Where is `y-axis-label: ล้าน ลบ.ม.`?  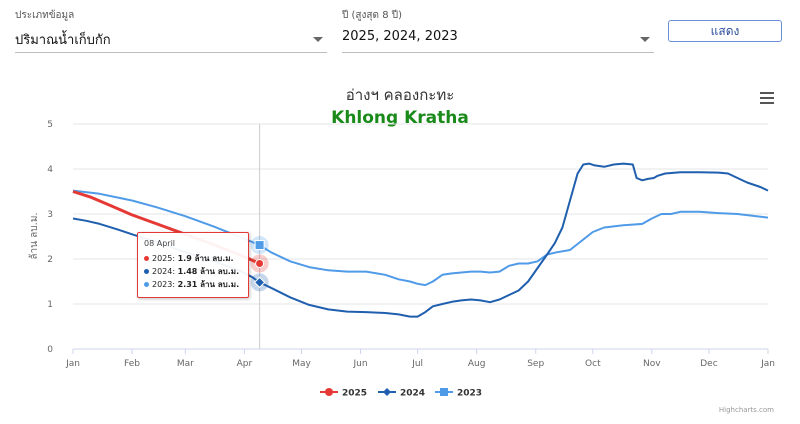
y-axis-label: ล้าน ลบ.ม. is located at coordinates (34, 235).